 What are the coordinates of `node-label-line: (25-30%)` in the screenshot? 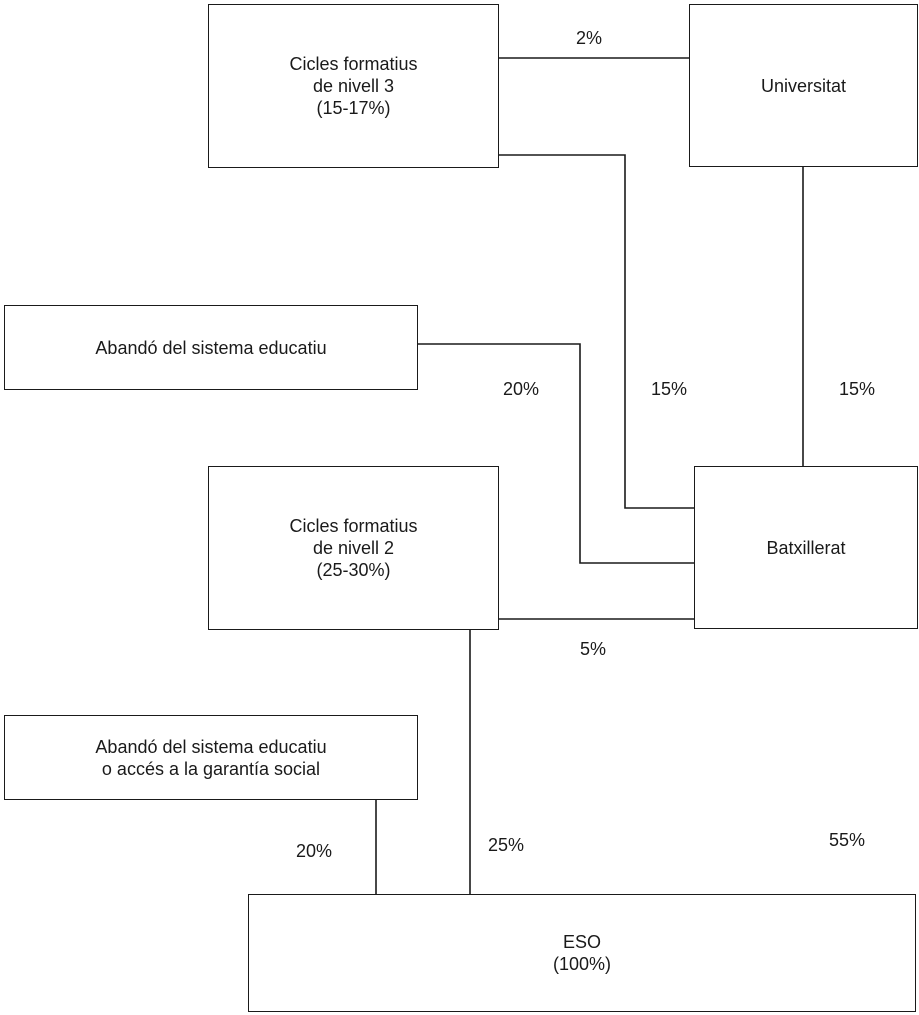 It's located at (353, 570).